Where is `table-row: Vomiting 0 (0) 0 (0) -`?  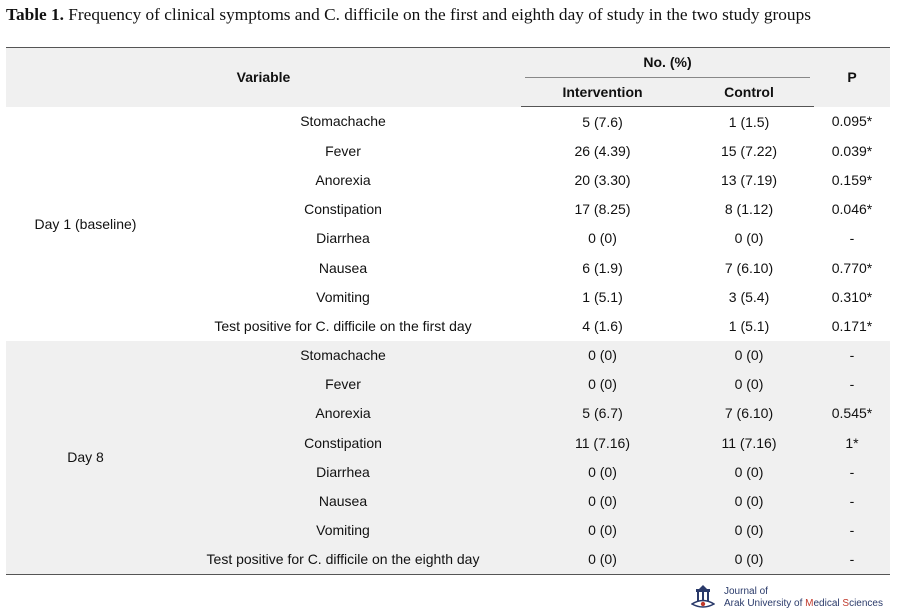 table-row: Vomiting 0 (0) 0 (0) - is located at coordinates (448, 530).